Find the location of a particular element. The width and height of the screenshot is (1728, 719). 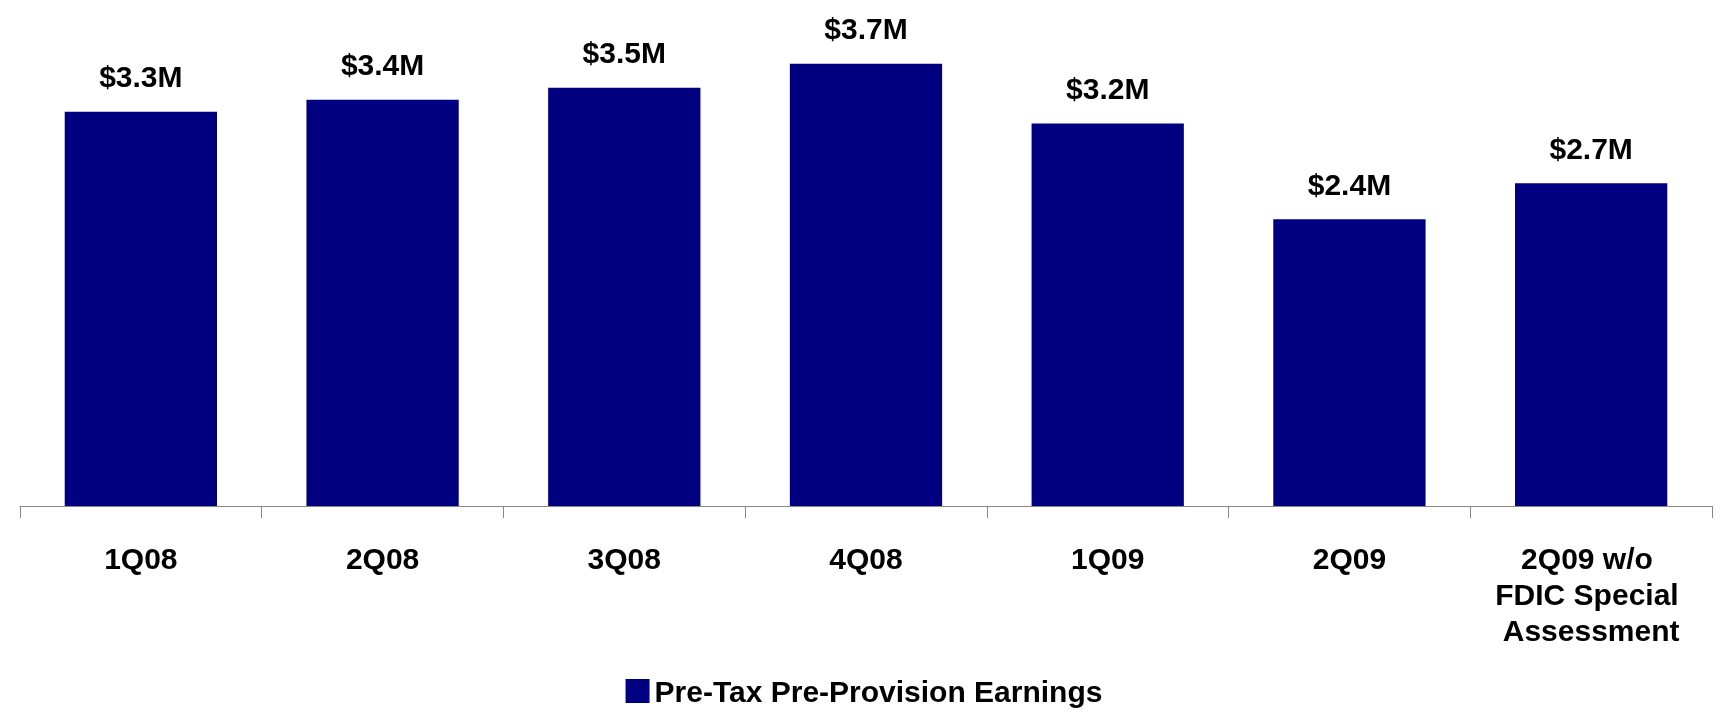

x-tick-label: 1Q08 is located at coordinates (141, 558).